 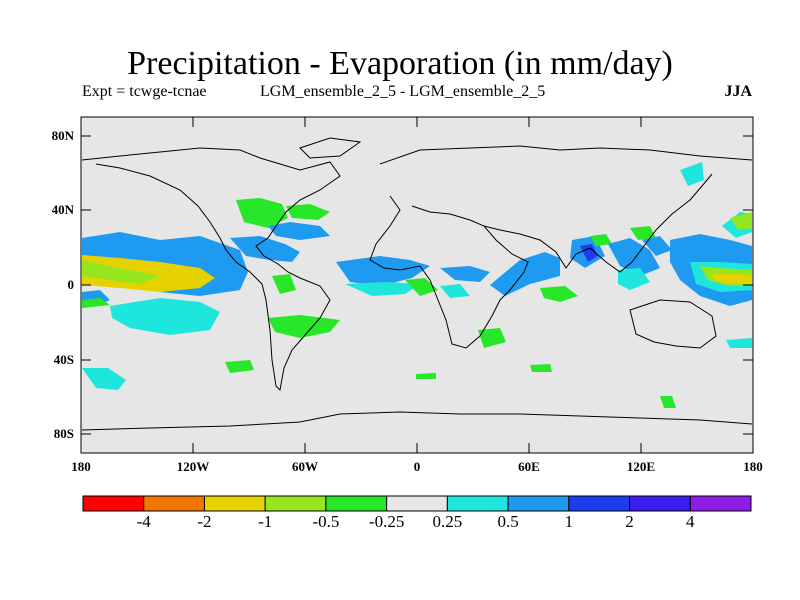 What do you see at coordinates (63, 359) in the screenshot?
I see `lat-label-40s: 40S` at bounding box center [63, 359].